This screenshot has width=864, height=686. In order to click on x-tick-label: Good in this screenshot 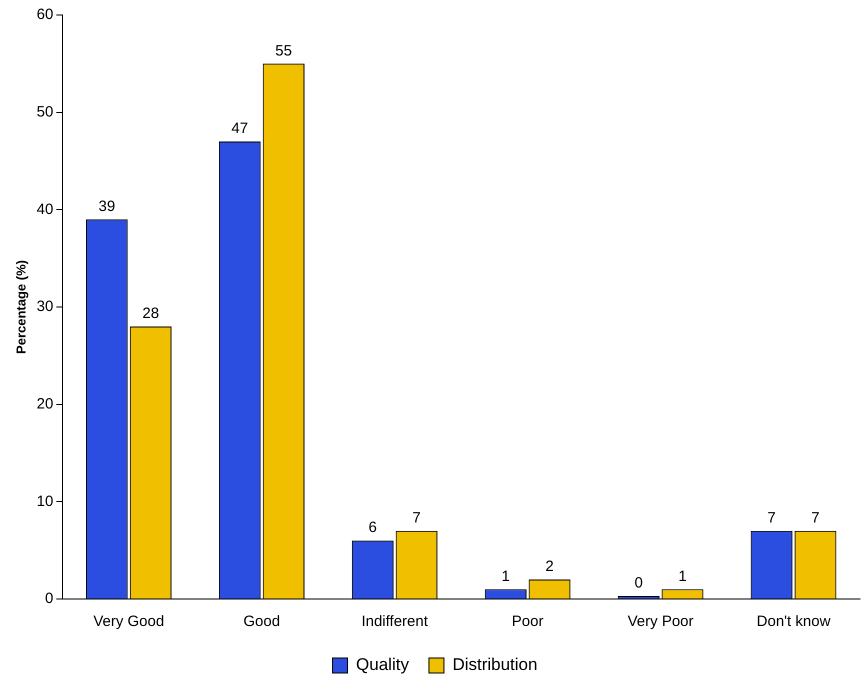, I will do `click(261, 621)`.